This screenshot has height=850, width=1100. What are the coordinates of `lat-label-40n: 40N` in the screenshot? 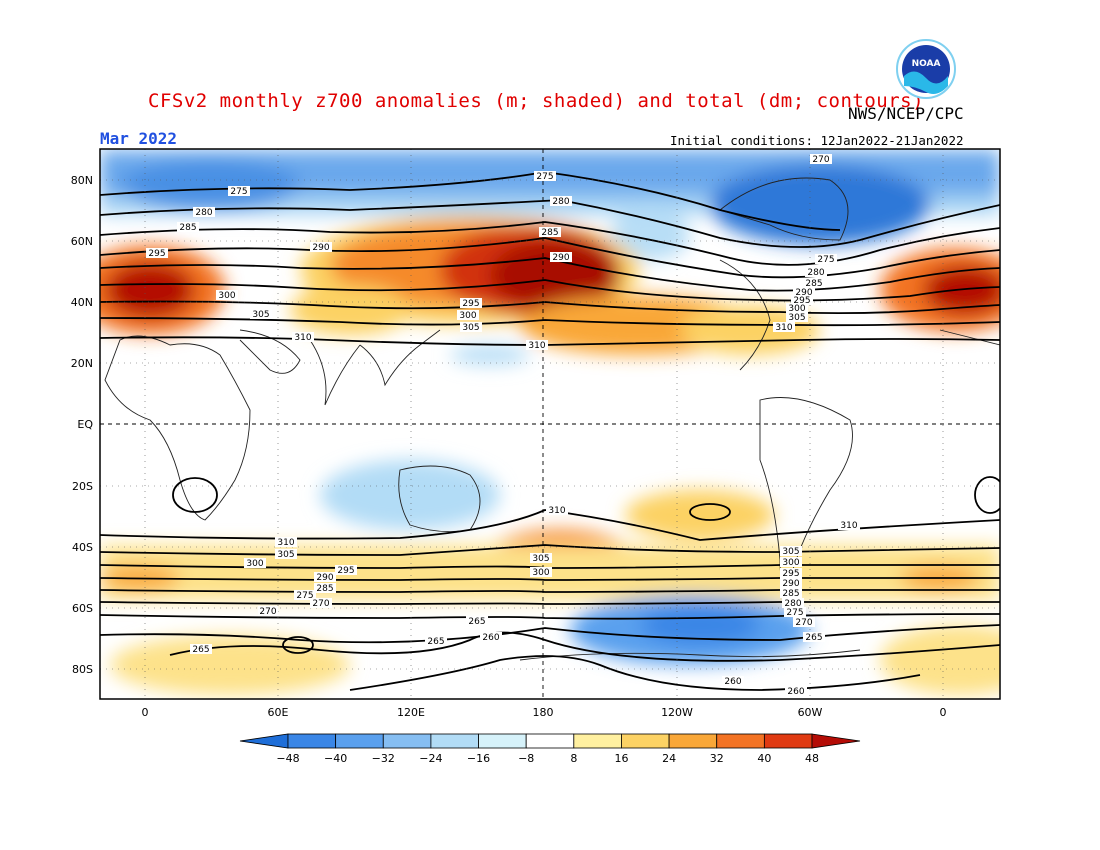 It's located at (82, 302).